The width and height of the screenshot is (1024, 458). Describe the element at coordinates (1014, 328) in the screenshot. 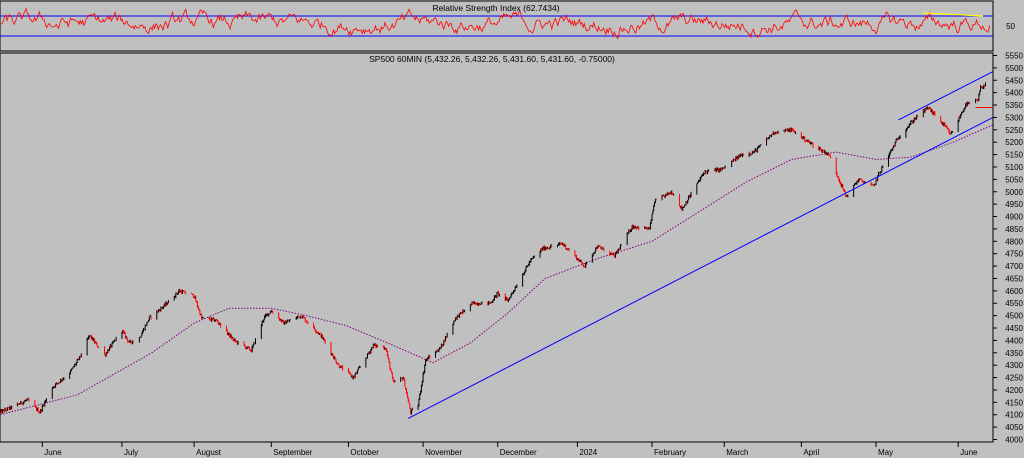

I see `price-y-tick-label: 4450` at that location.